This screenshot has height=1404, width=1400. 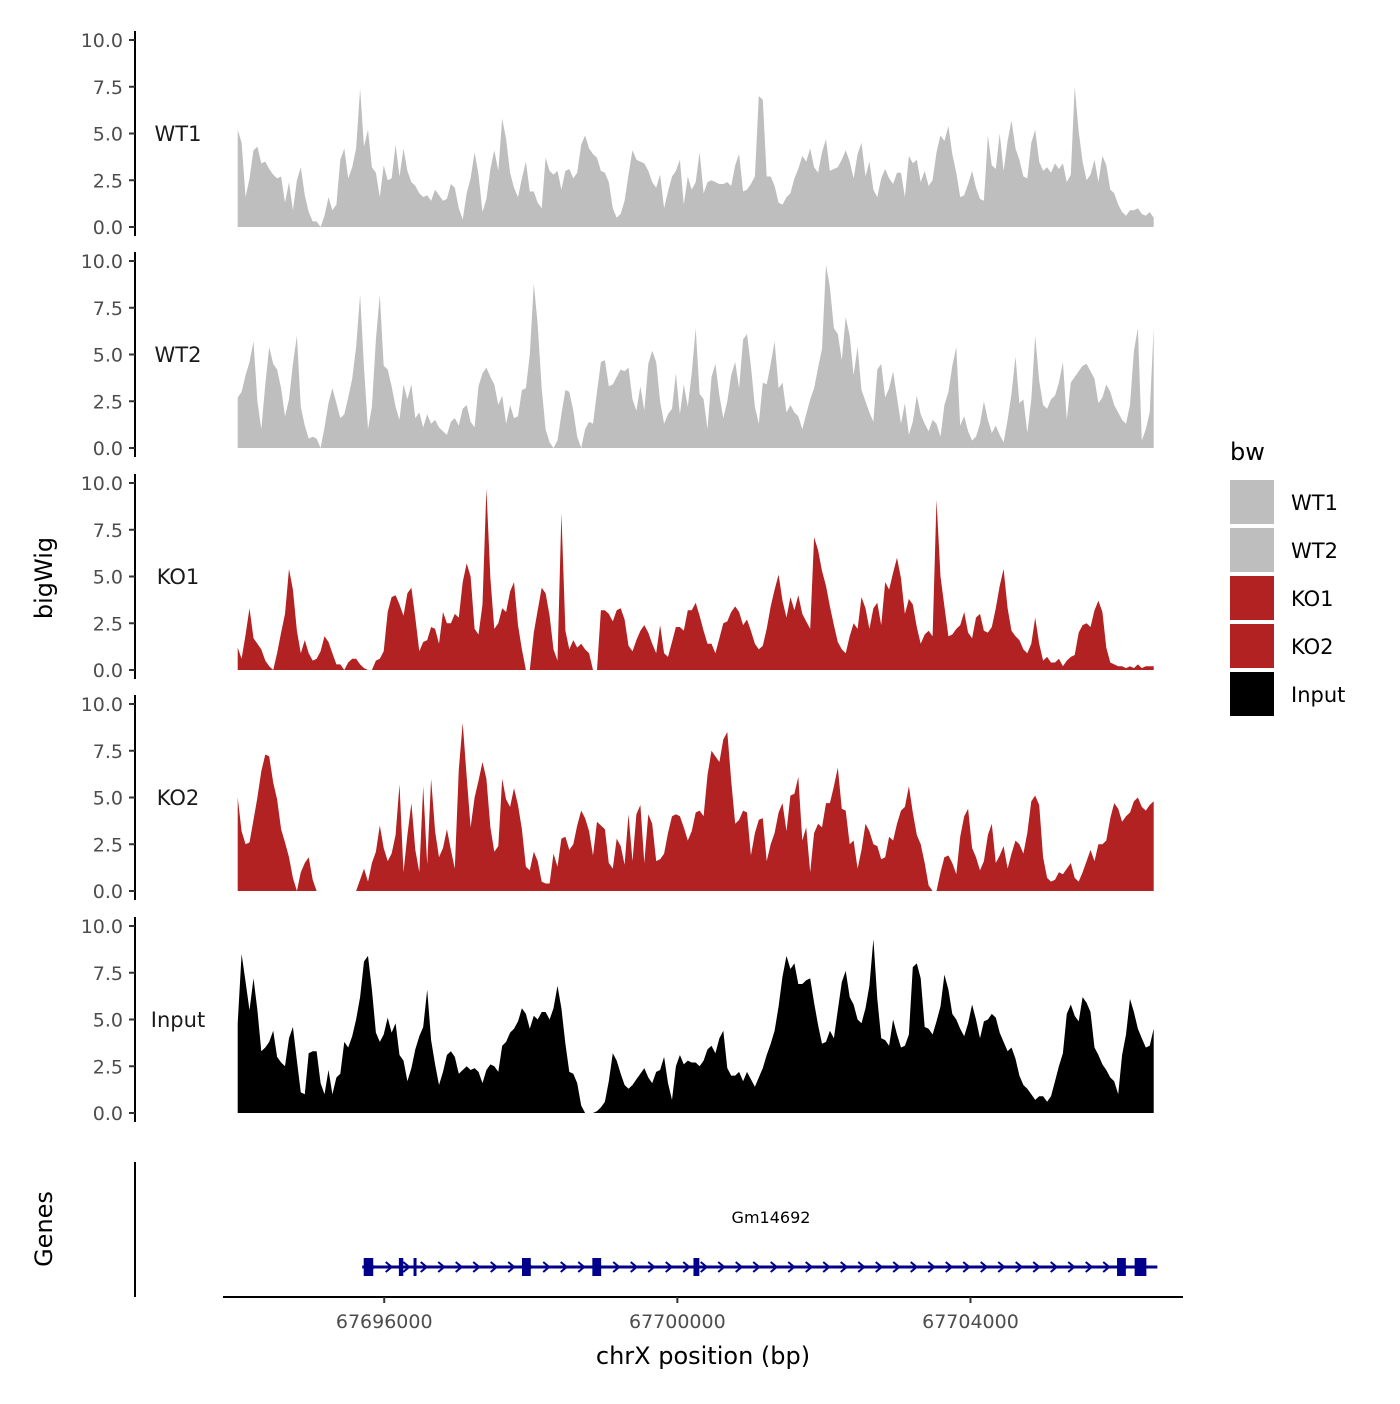 What do you see at coordinates (178, 1020) in the screenshot?
I see `track-label-input: Input` at bounding box center [178, 1020].